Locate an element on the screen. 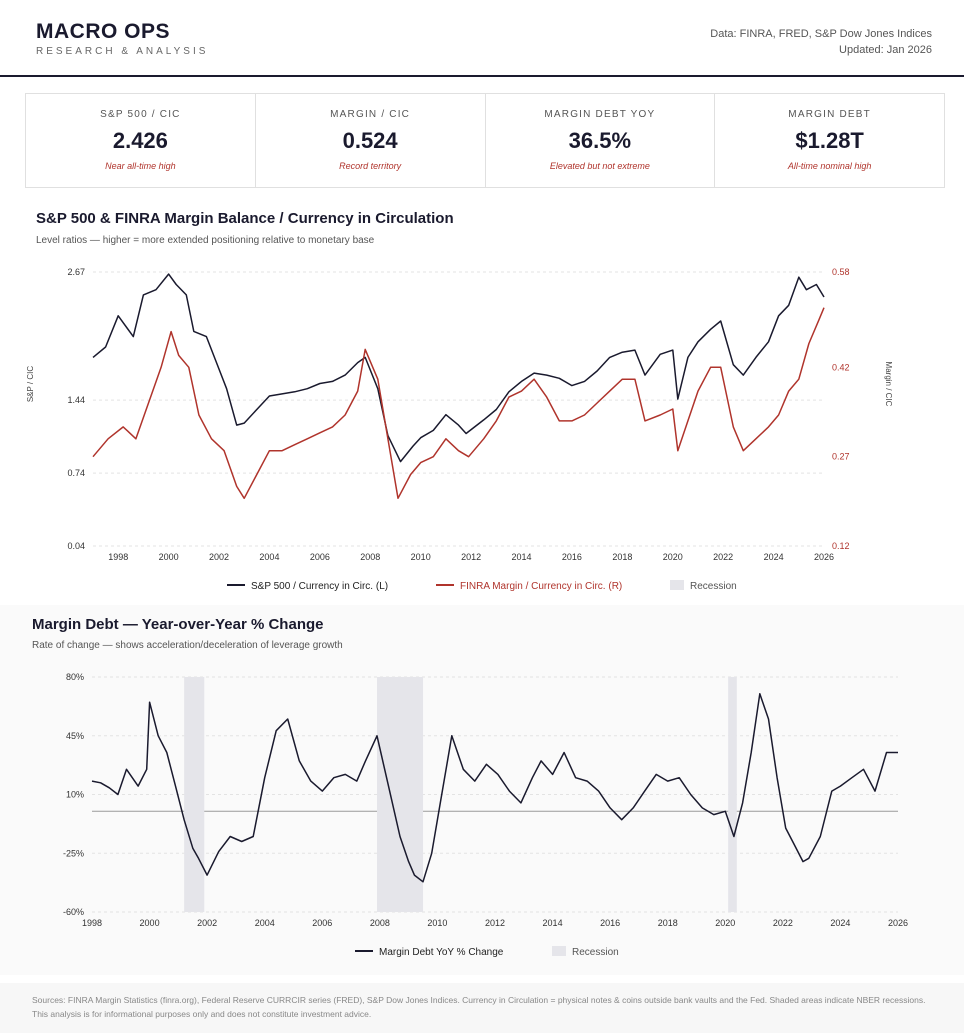  legend-label-margin: FINRA Margin / Currency in Circ. (R) is located at coordinates (541, 586).